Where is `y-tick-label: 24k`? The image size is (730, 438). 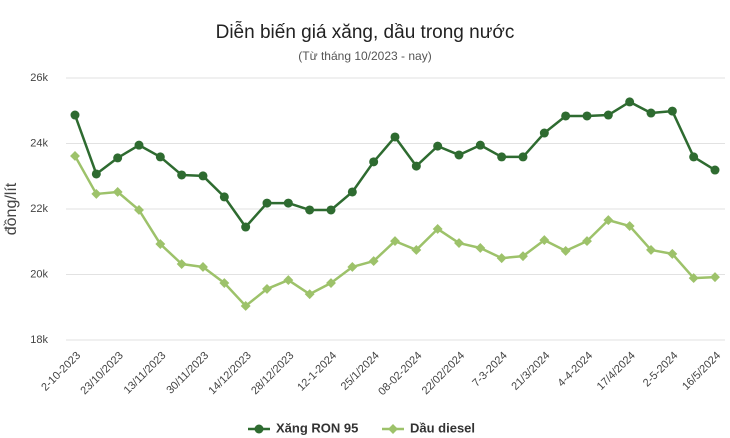 y-tick-label: 24k is located at coordinates (39, 143).